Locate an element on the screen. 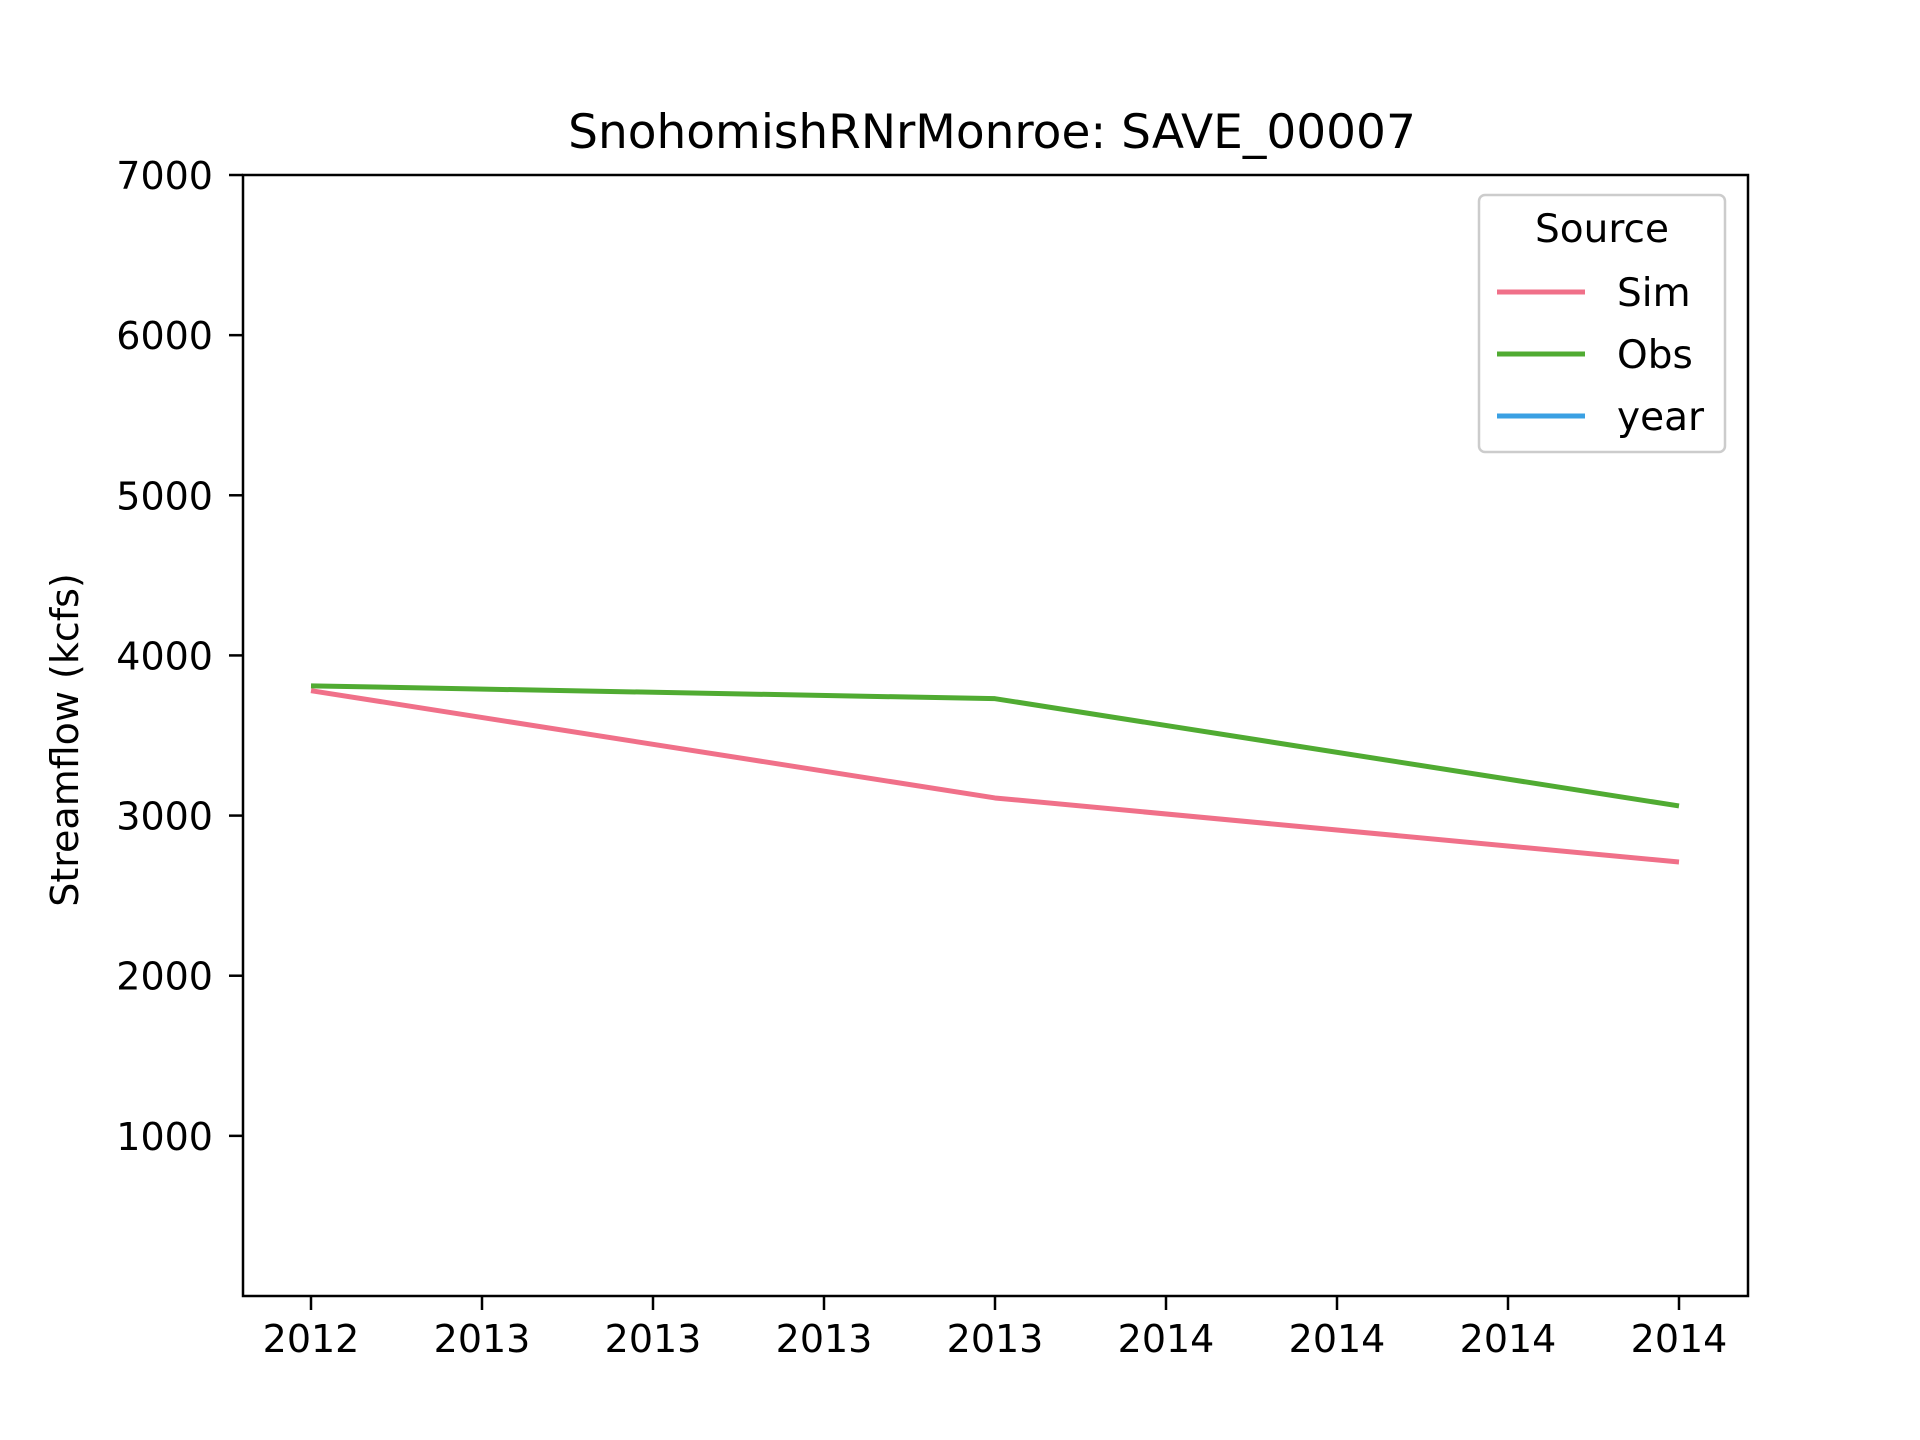  y-axis-label: Streamflow (kcfs) is located at coordinates (65, 740).